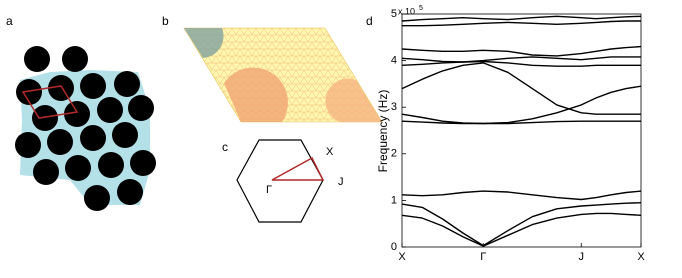  Describe the element at coordinates (341, 182) in the screenshot. I see `point-label: J` at that location.